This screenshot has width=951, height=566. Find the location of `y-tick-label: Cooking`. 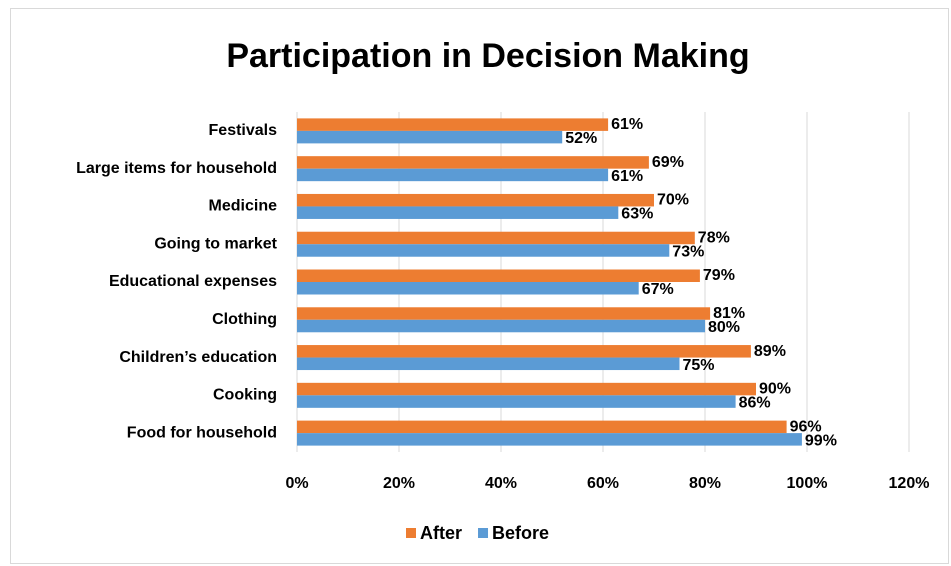

y-tick-label: Cooking is located at coordinates (245, 395).